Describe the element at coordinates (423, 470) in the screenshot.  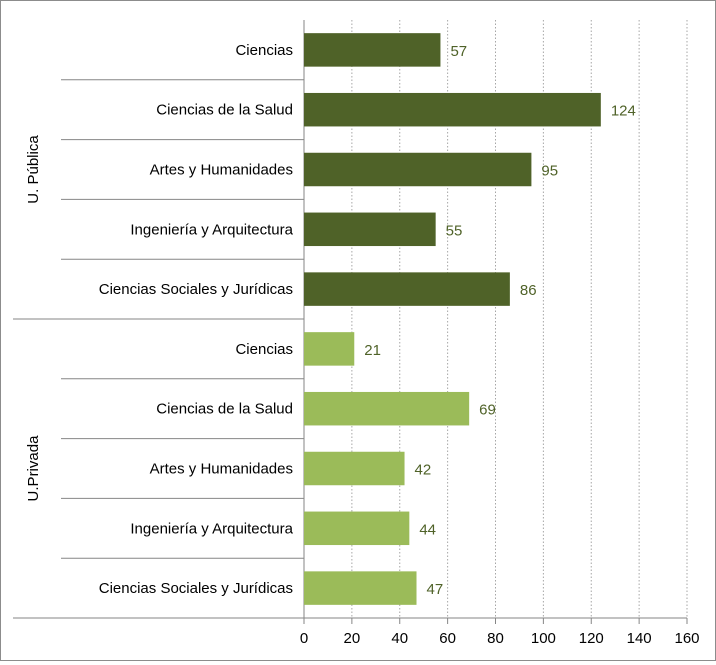
I see `data-label: 42` at that location.